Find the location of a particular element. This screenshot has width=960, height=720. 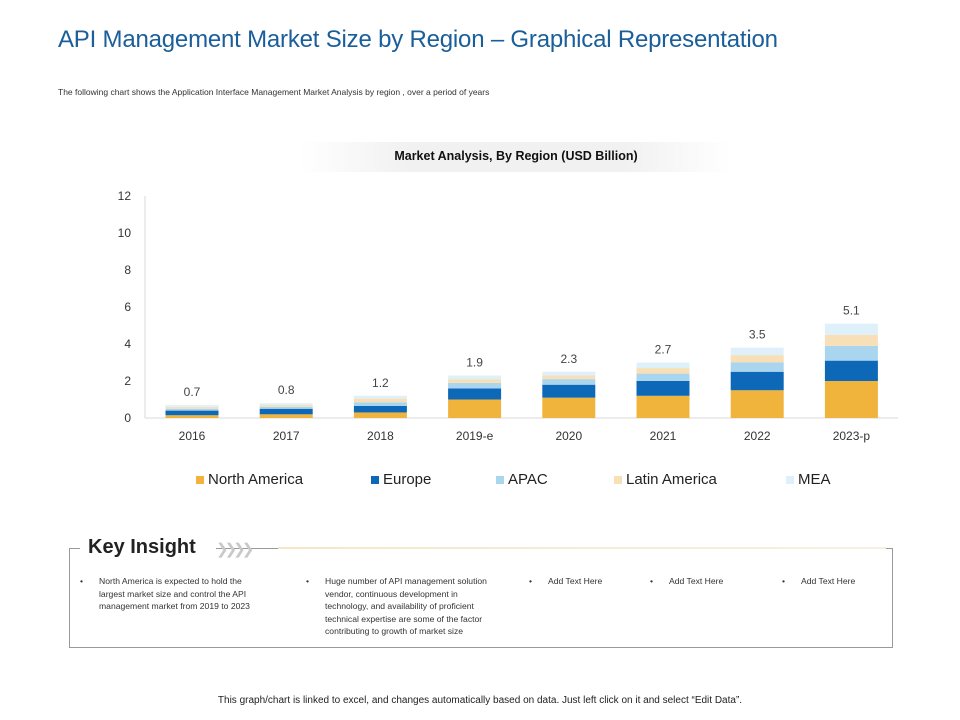

insight-line: contributing to growth of market size is located at coordinates (394, 631).